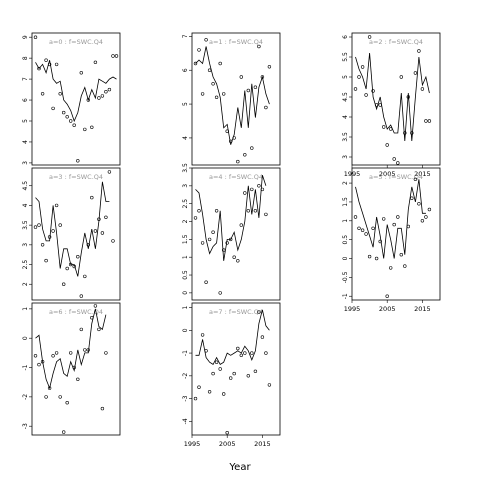  What do you see at coordinates (239, 467) in the screenshot?
I see `x-axis-label: Year` at bounding box center [239, 467].